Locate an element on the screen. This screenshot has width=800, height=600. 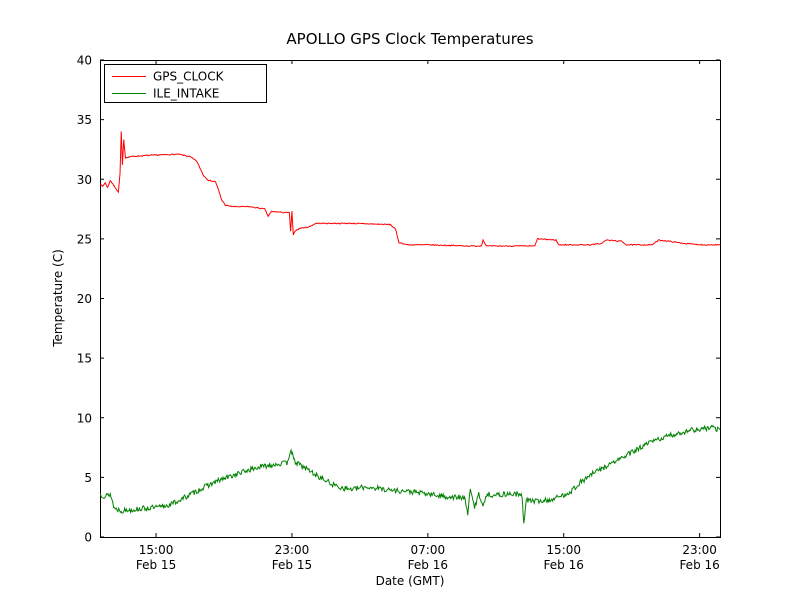
chart-title: APOLLO GPS Clock Temperatures is located at coordinates (409, 39).